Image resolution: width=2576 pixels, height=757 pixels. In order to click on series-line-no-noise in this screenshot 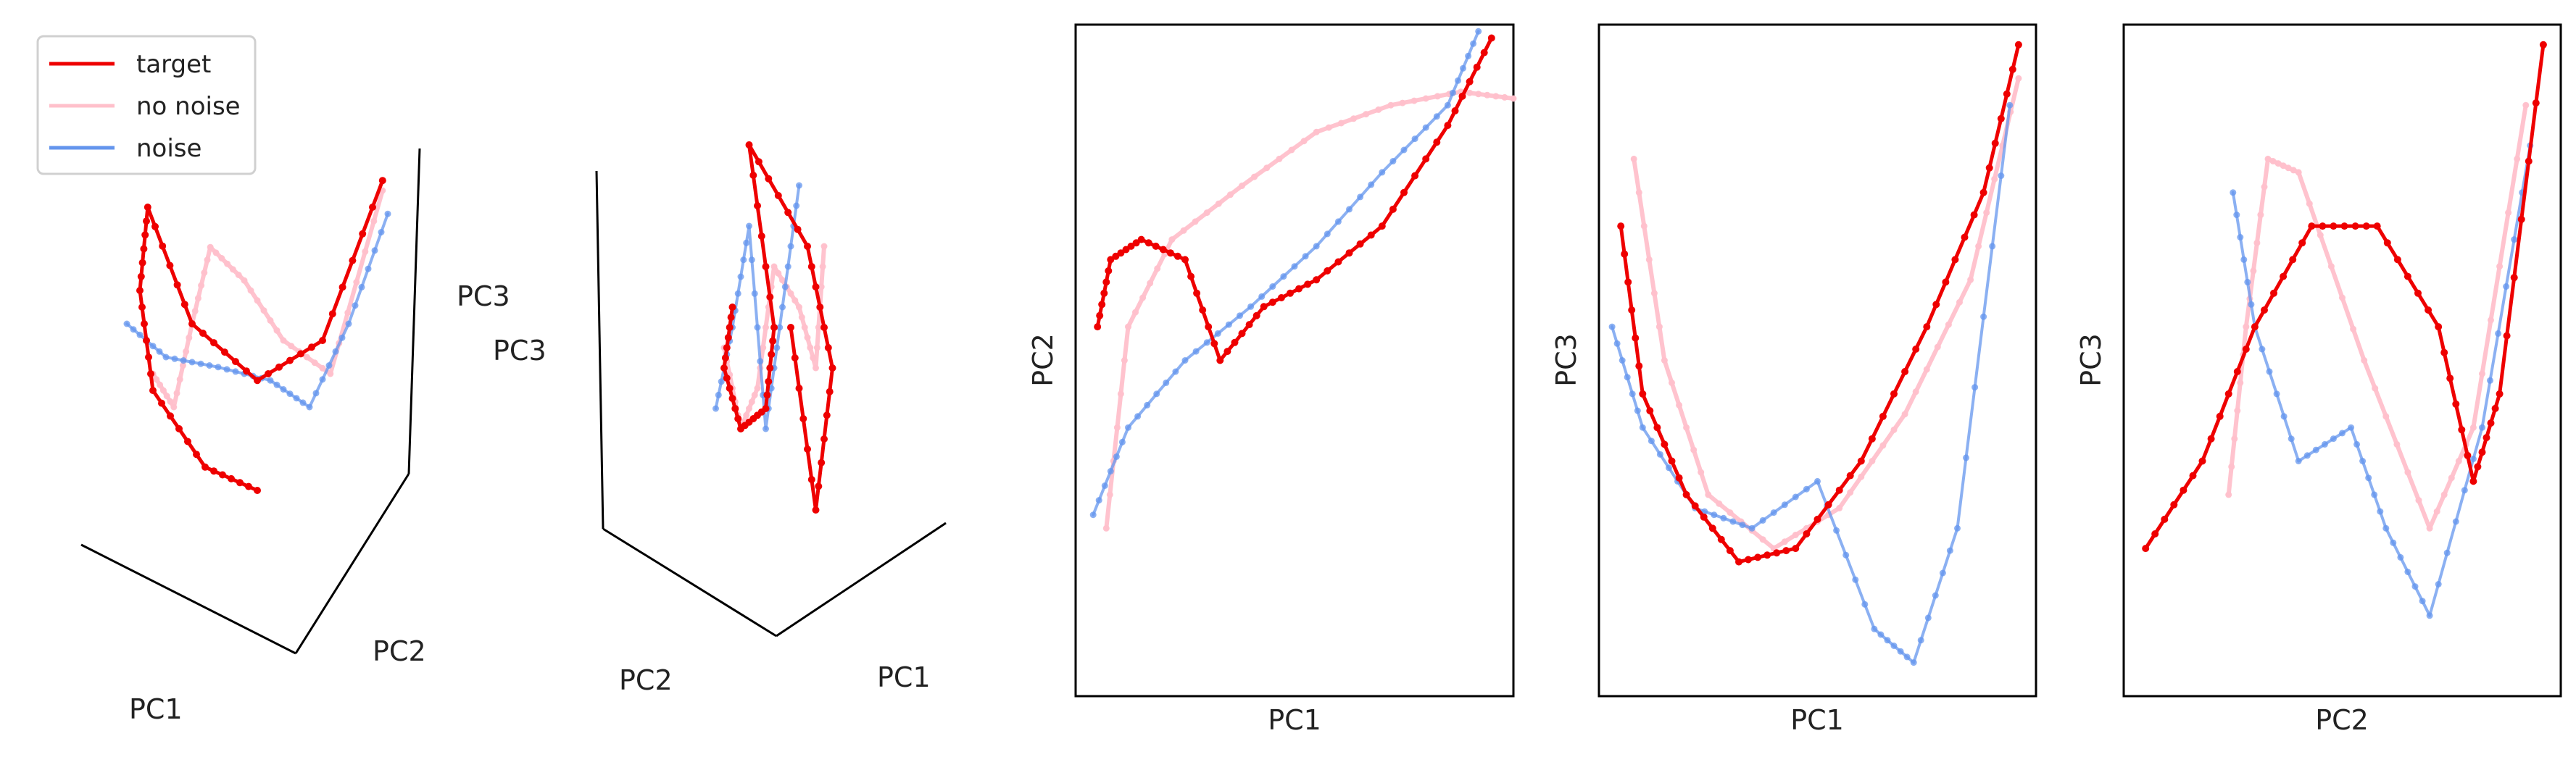, I will do `click(2377, 317)`.